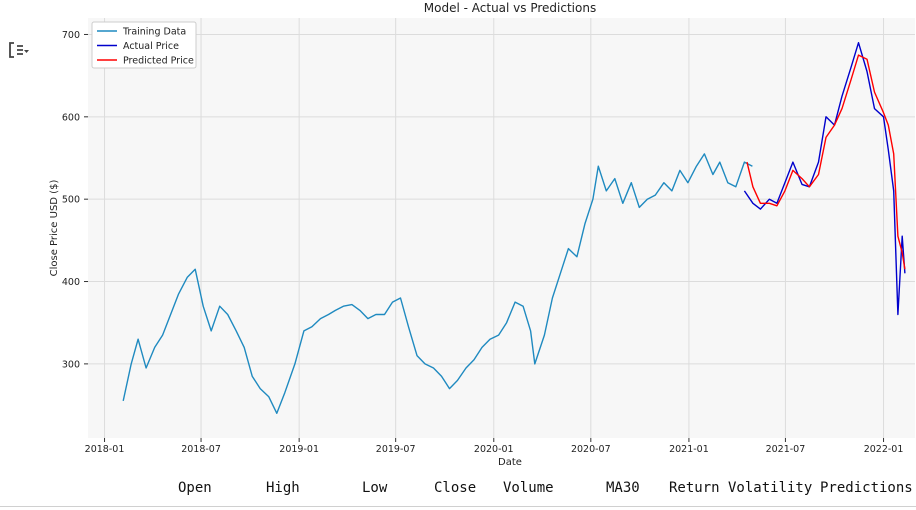 This screenshot has height=510, width=916. I want to click on x-tick-label: 2021-07, so click(786, 449).